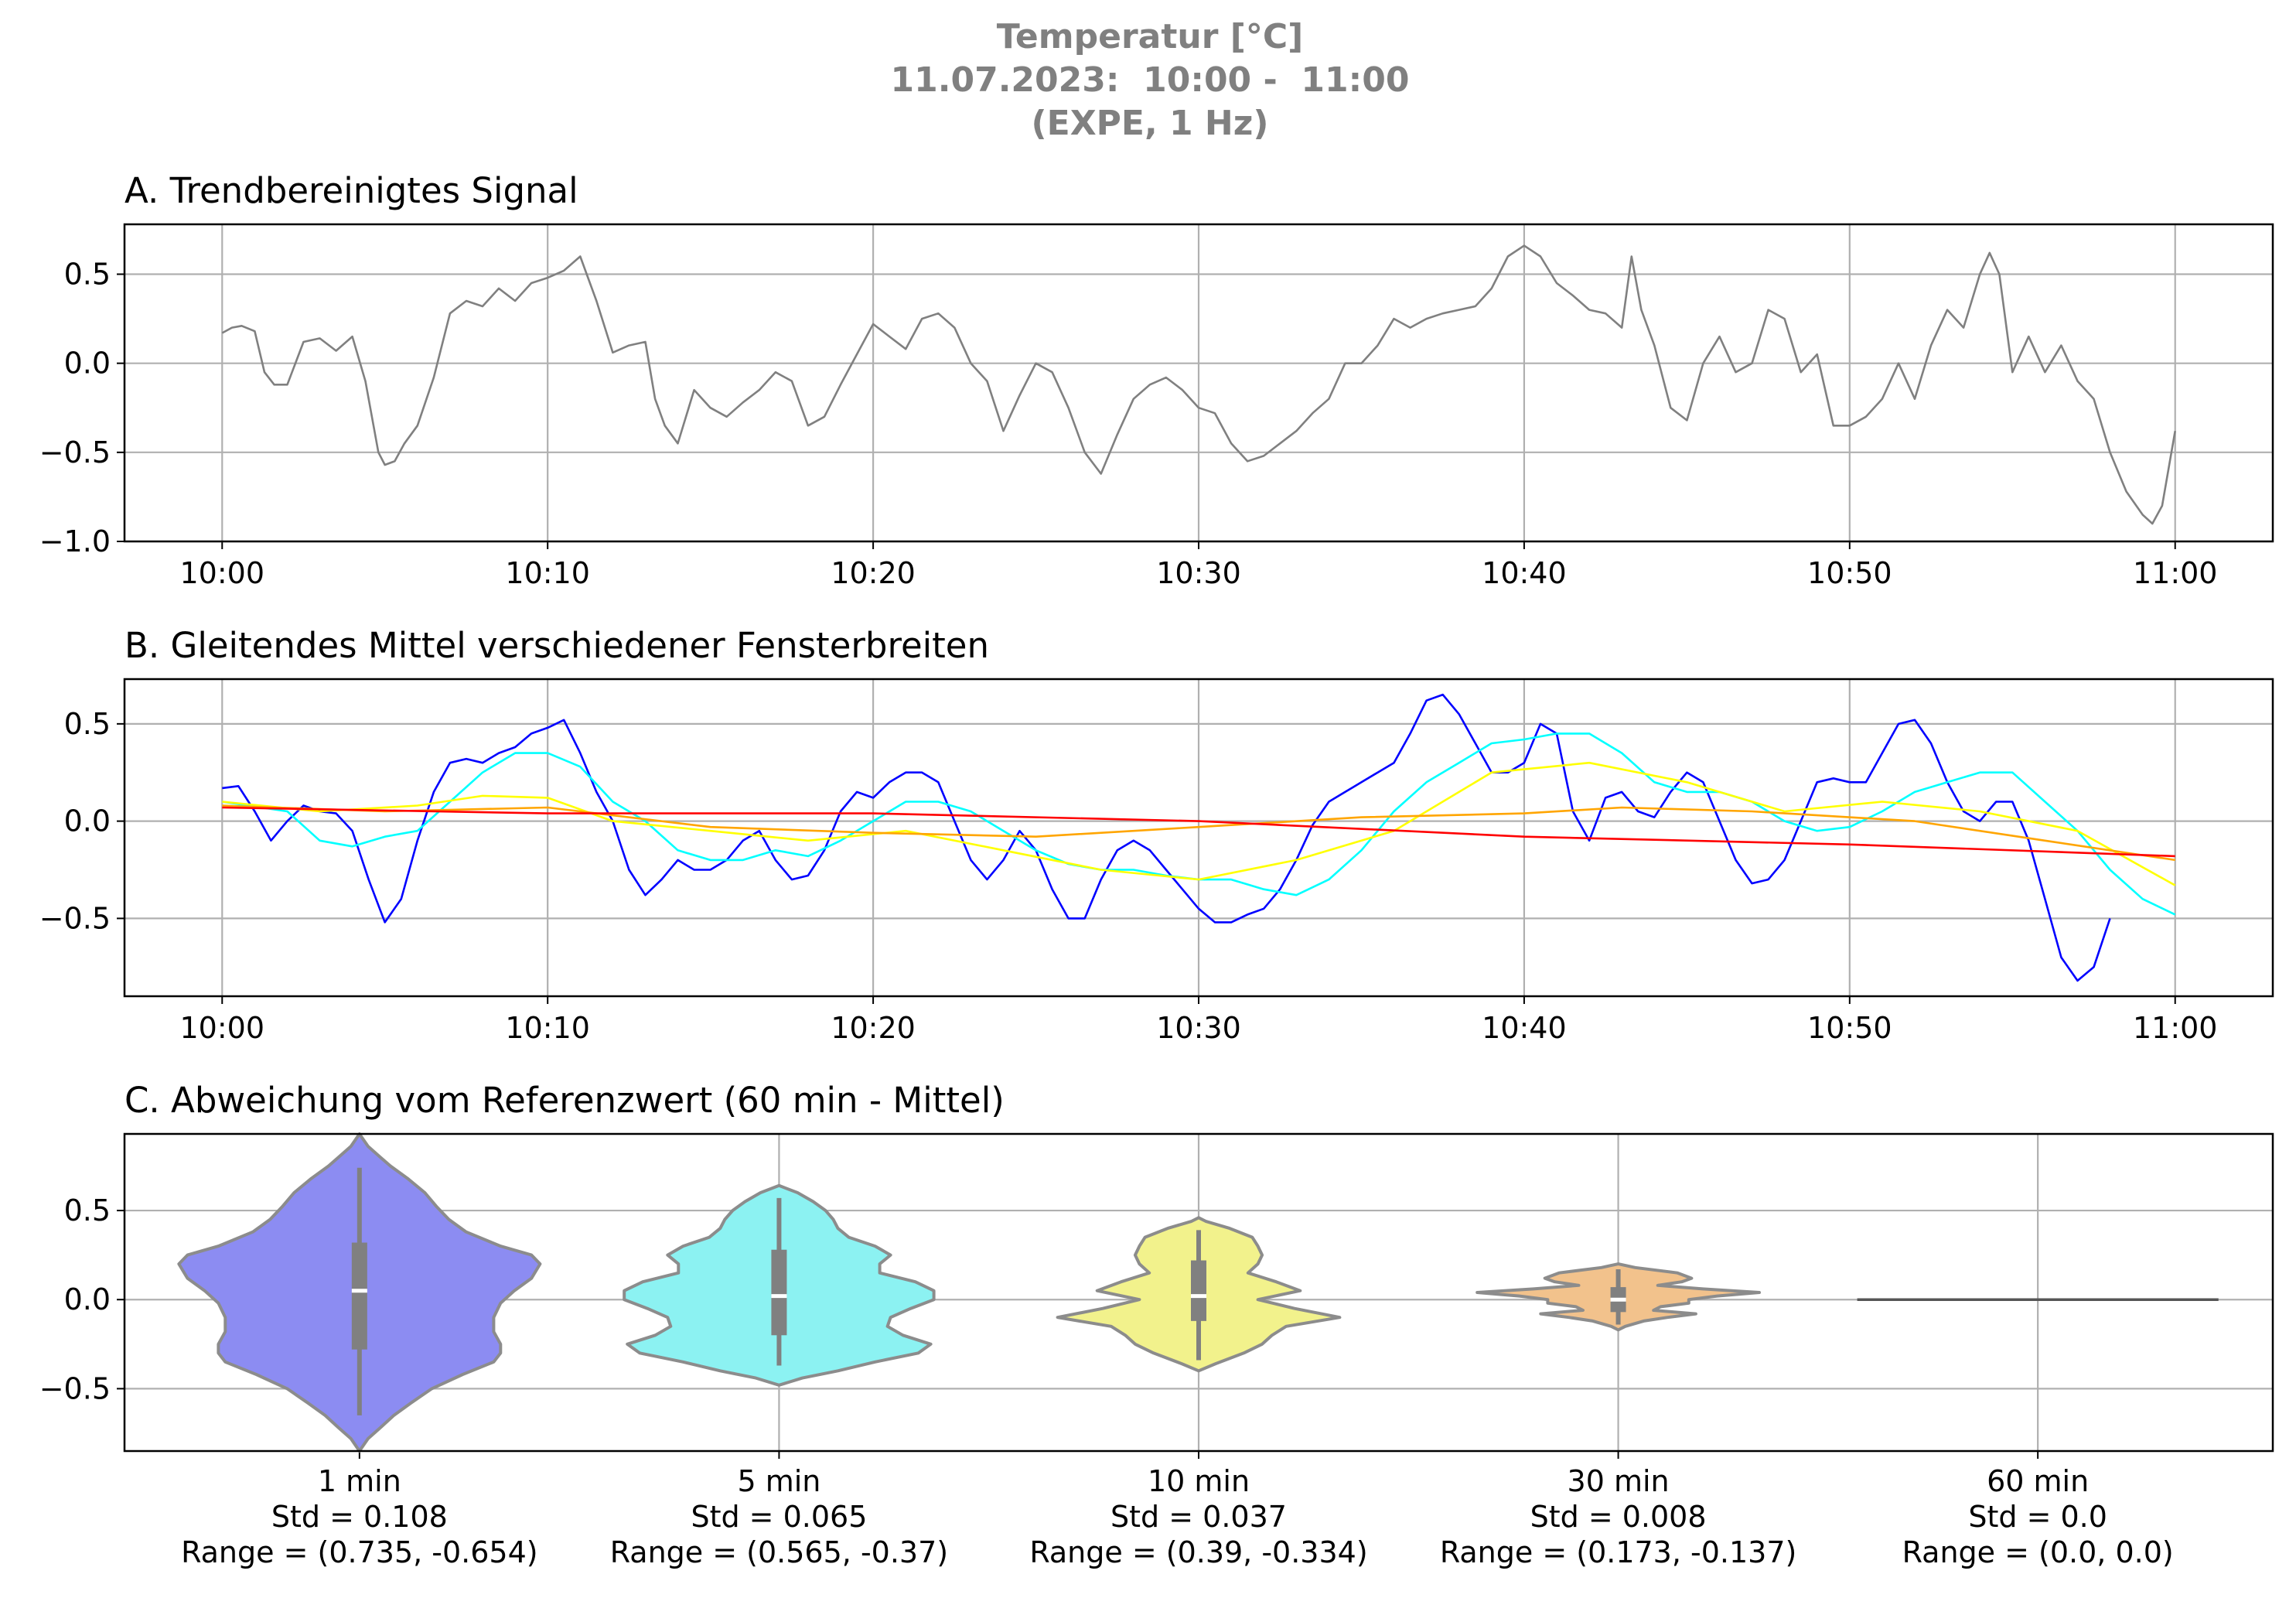  Describe the element at coordinates (359, 1481) in the screenshot. I see `category-label: 1 min` at that location.